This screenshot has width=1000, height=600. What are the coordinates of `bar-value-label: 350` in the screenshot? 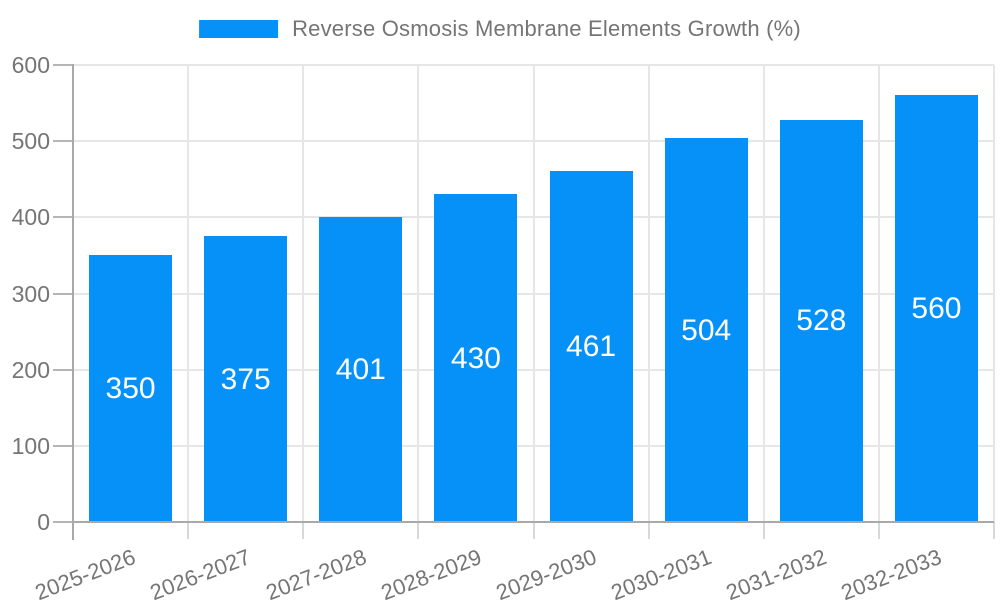 It's located at (130, 389).